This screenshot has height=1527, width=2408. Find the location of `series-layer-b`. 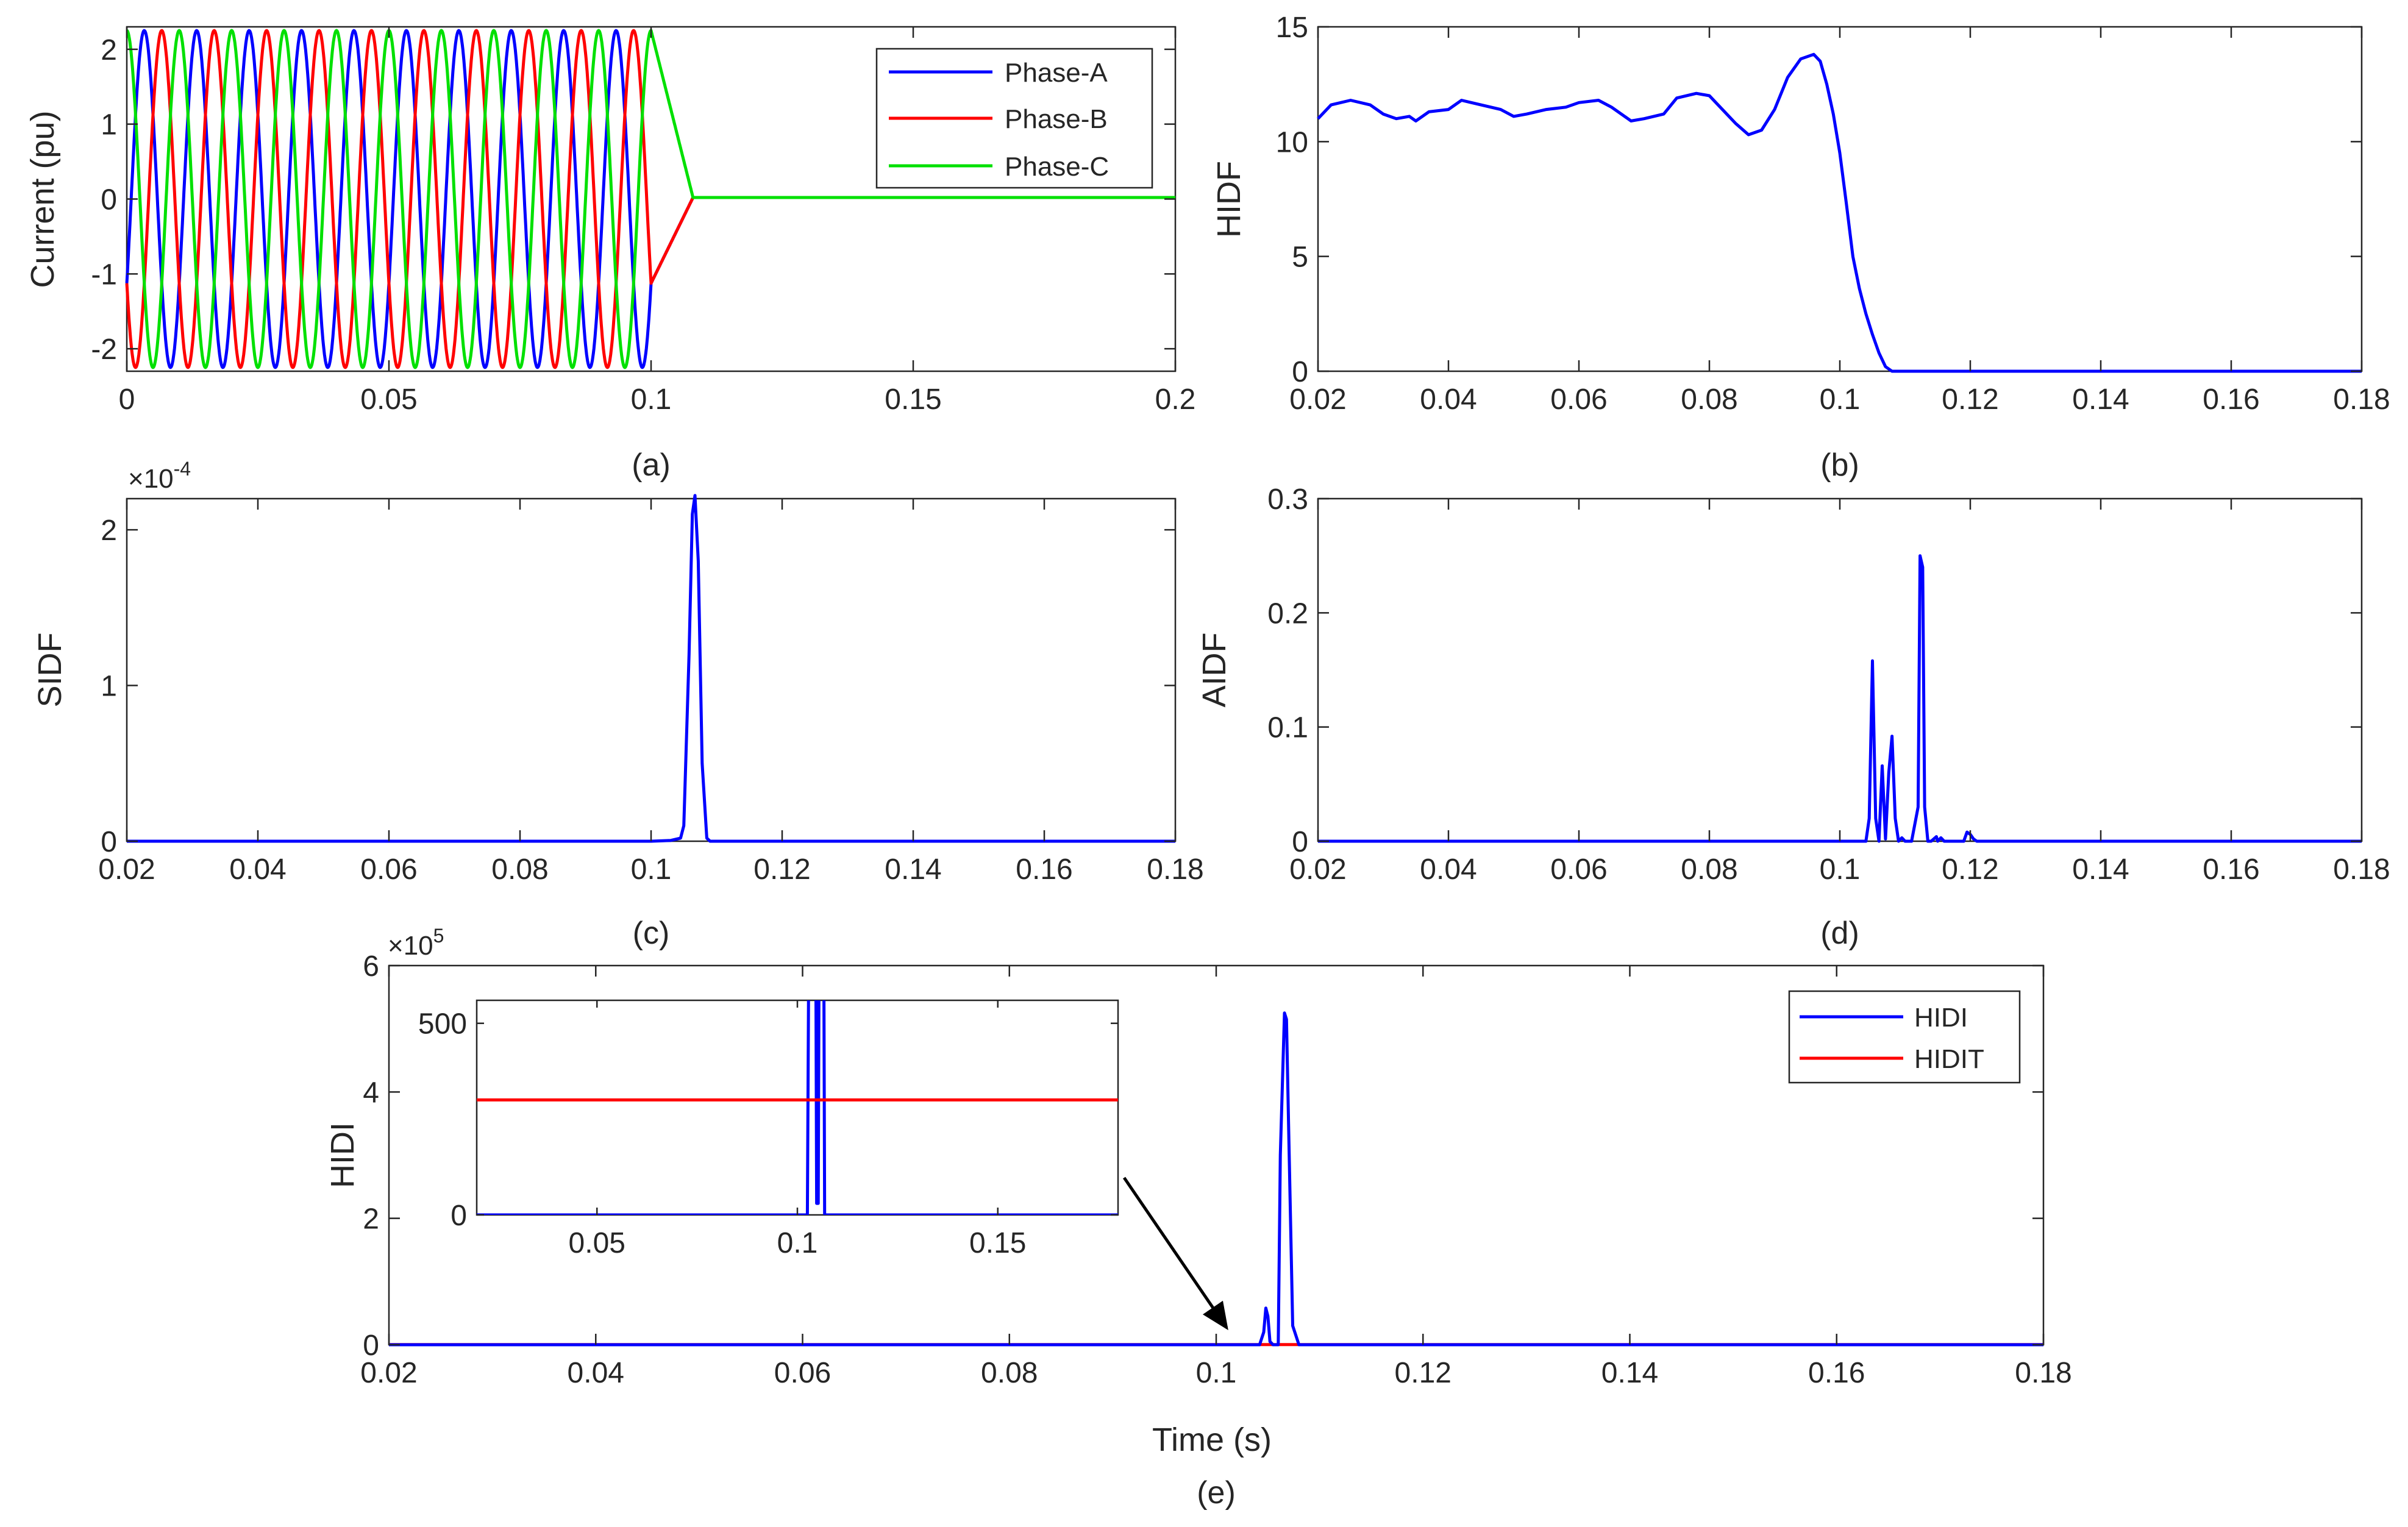

series-layer-b is located at coordinates (1839, 212).